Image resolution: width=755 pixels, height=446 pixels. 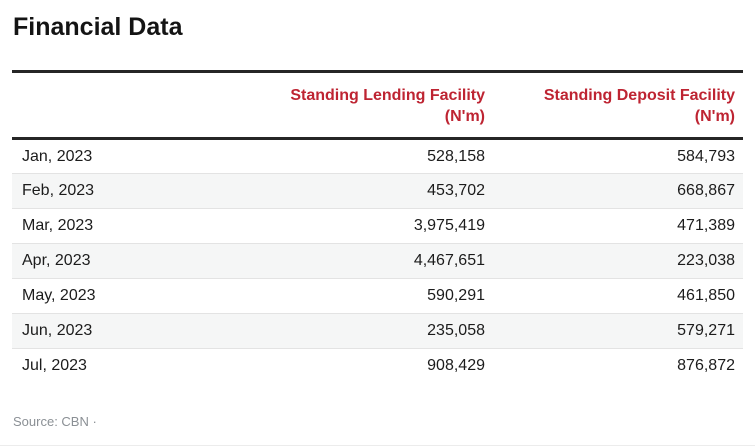 What do you see at coordinates (714, 116) in the screenshot?
I see `column-header-deposit-unit: (N'm)` at bounding box center [714, 116].